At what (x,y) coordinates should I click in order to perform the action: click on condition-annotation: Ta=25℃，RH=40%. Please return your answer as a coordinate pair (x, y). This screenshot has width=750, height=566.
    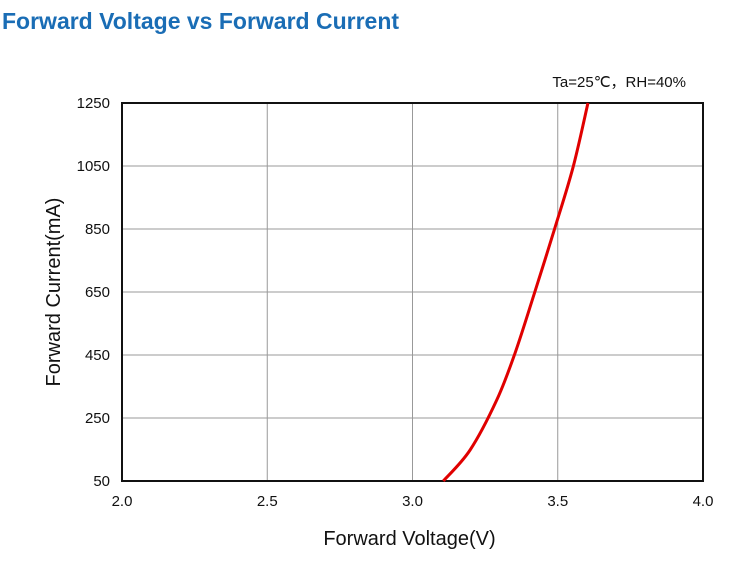
    Looking at the image, I should click on (619, 82).